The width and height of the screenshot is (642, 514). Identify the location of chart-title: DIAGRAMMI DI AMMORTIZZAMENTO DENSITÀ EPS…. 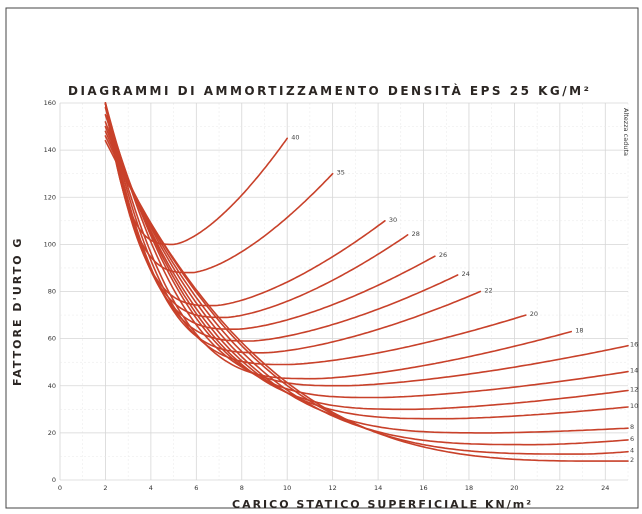
(329, 90).